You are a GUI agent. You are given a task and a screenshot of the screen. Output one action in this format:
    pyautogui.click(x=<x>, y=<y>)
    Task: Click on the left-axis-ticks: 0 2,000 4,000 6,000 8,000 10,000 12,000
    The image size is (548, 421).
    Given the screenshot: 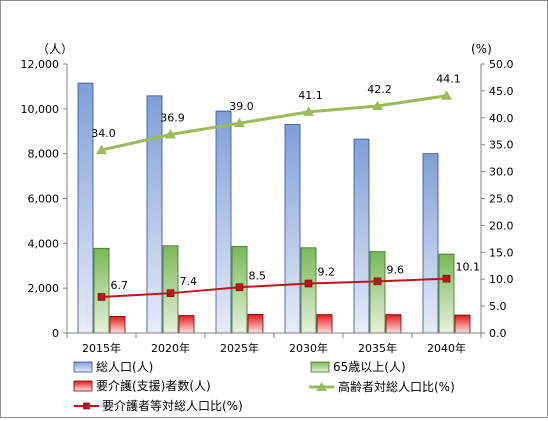 What is the action you would take?
    pyautogui.click(x=44, y=199)
    